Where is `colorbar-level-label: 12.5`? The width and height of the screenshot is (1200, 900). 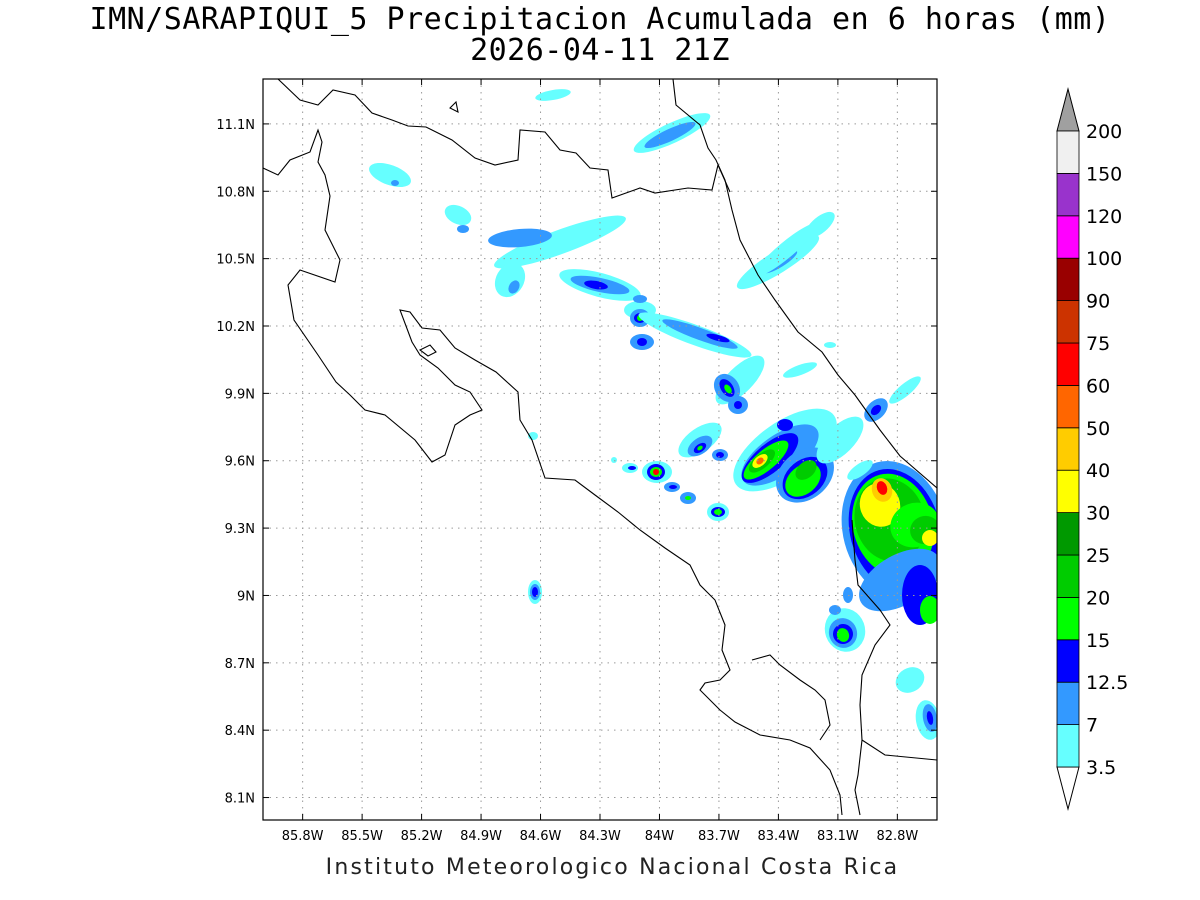
colorbar-level-label: 12.5 is located at coordinates (1107, 683).